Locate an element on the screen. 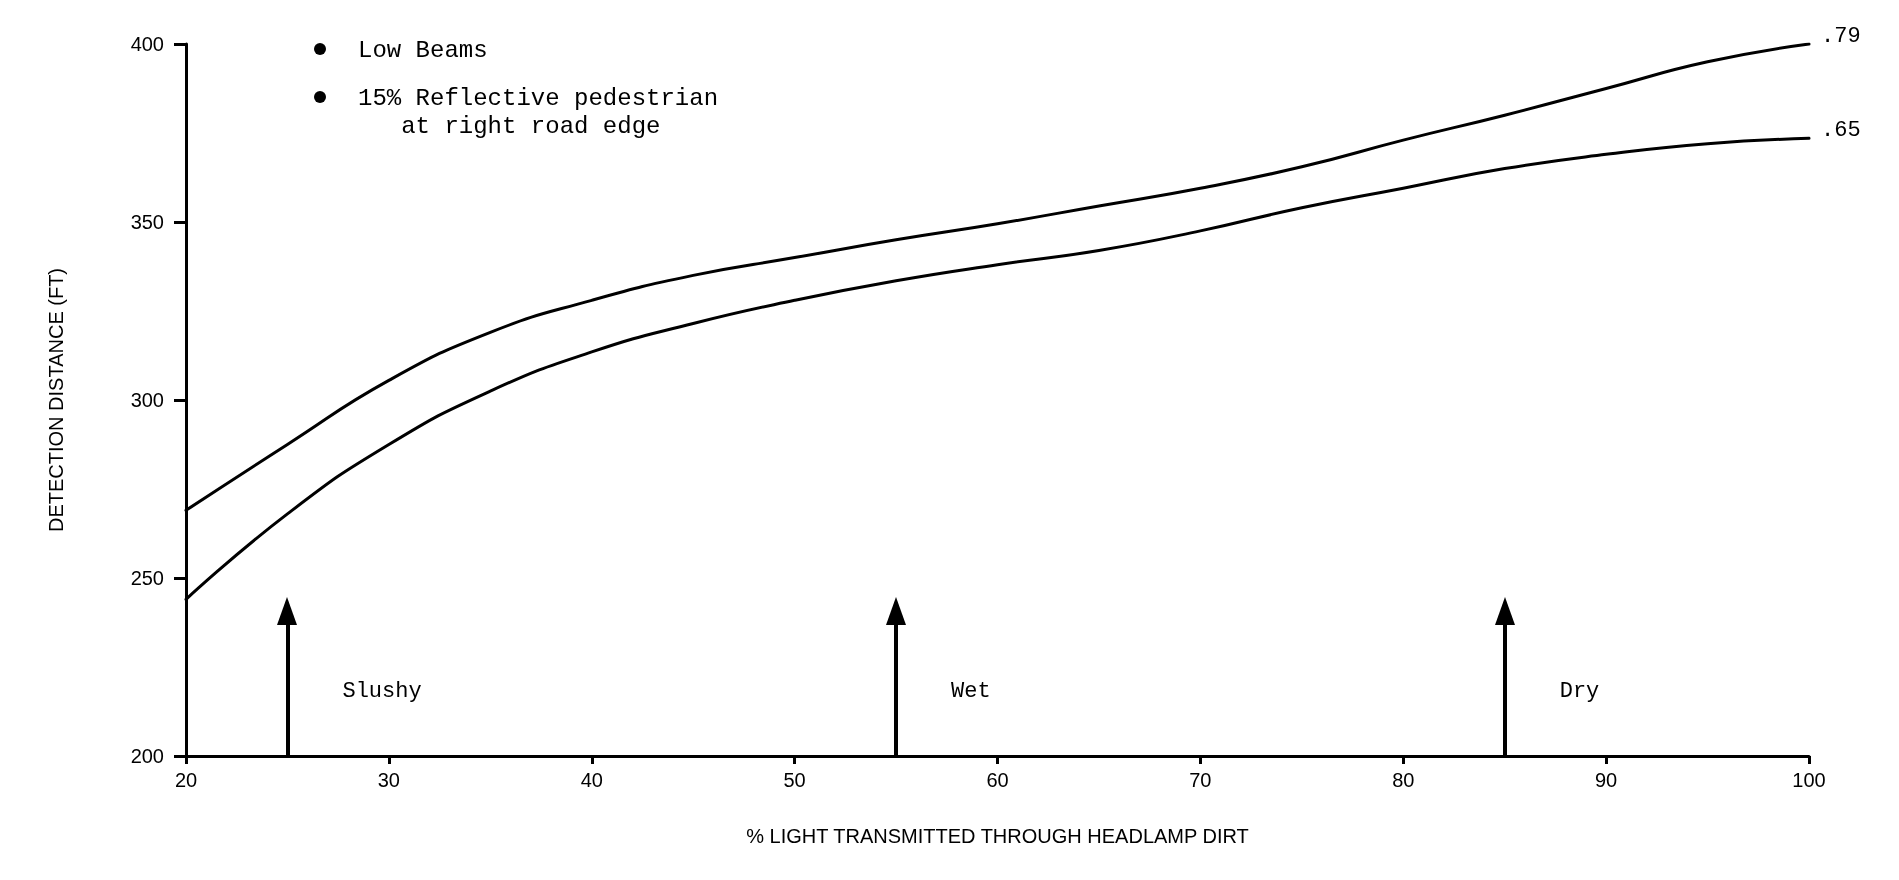 The width and height of the screenshot is (1899, 880). series-label: .65 is located at coordinates (1841, 130).